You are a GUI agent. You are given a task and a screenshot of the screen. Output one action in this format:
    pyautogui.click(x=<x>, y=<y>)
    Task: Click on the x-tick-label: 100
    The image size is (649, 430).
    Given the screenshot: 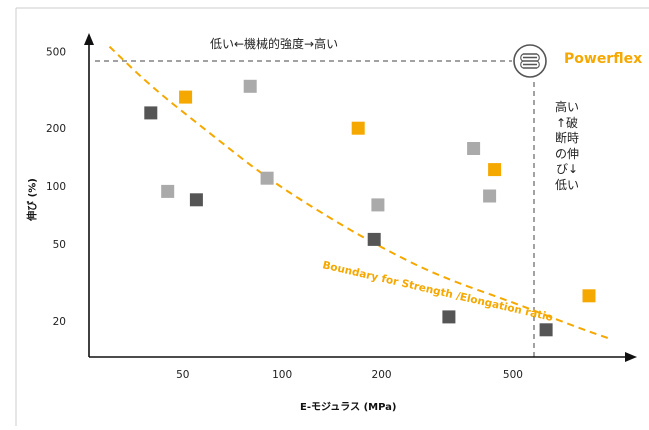 What is the action you would take?
    pyautogui.click(x=282, y=375)
    